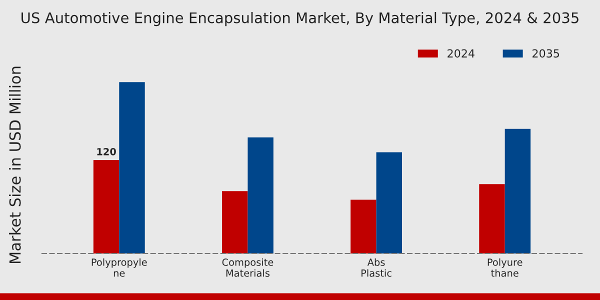  Describe the element at coordinates (300, 19) in the screenshot. I see `chart-title: US Automotive Engine Encapsulation Market, By Material Type, 2024 & 2035` at that location.